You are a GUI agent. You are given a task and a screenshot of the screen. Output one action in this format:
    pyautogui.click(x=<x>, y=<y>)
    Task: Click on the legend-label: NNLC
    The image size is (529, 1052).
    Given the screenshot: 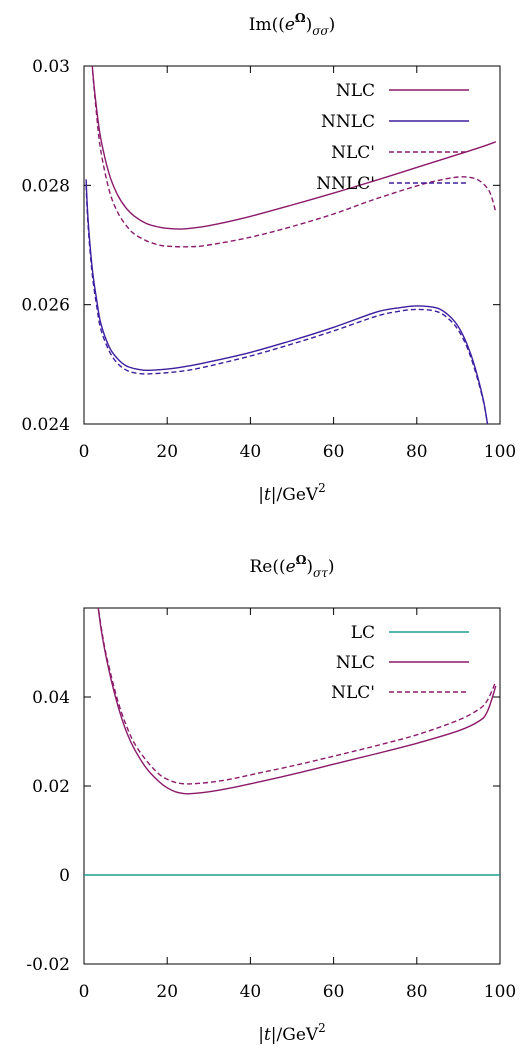 What is the action you would take?
    pyautogui.click(x=348, y=122)
    